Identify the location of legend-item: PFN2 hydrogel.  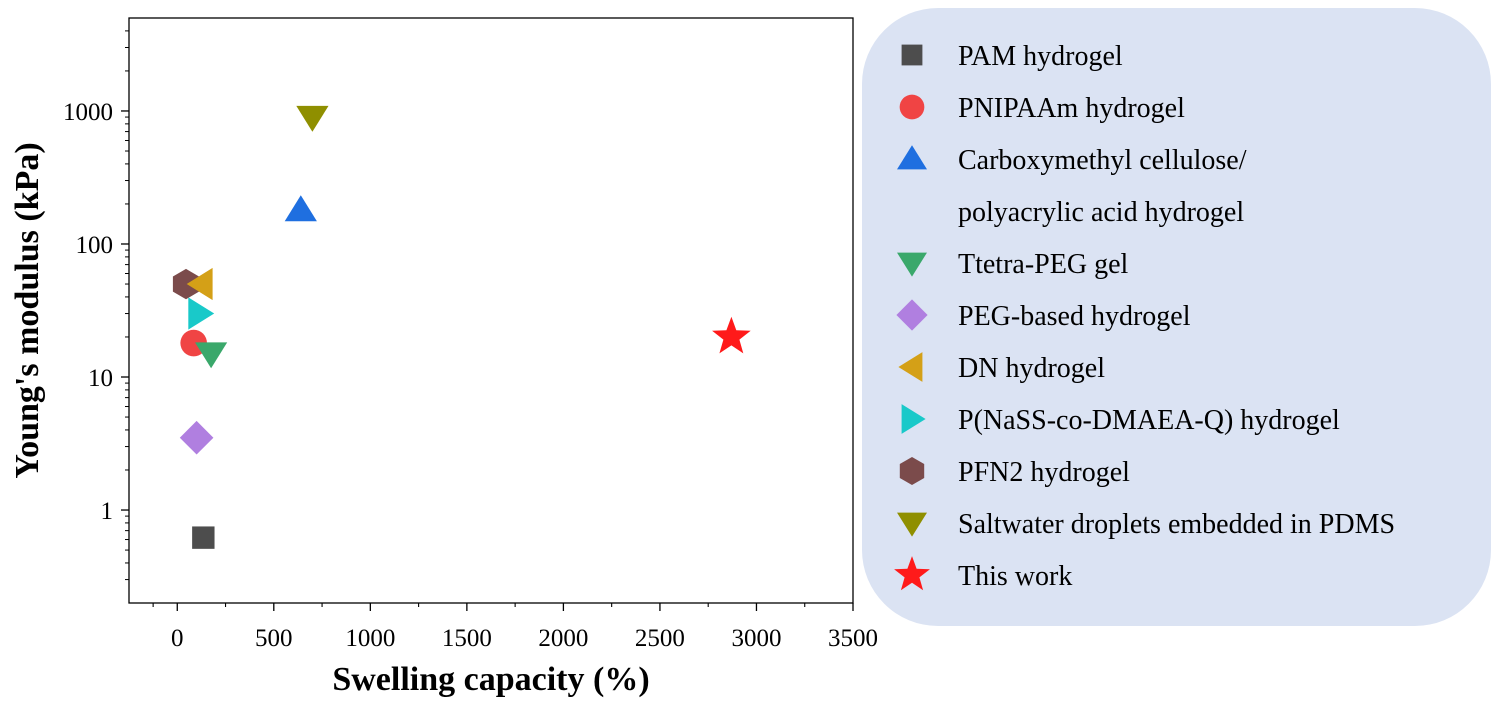
(1014, 472).